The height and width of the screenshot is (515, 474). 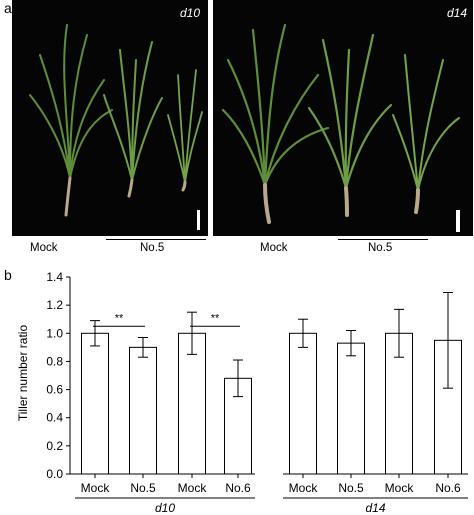 I want to click on x-axis-labels: Mock No.5 Mock No.6 Mock No.5 Mock No.6, so click(x=271, y=488).